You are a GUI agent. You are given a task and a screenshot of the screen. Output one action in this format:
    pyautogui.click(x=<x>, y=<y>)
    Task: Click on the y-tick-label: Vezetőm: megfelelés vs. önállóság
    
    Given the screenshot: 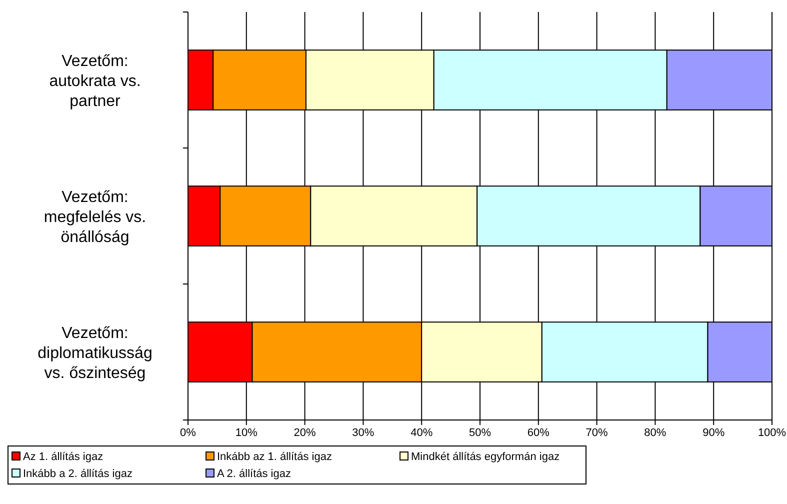 What is the action you would take?
    pyautogui.click(x=95, y=217)
    